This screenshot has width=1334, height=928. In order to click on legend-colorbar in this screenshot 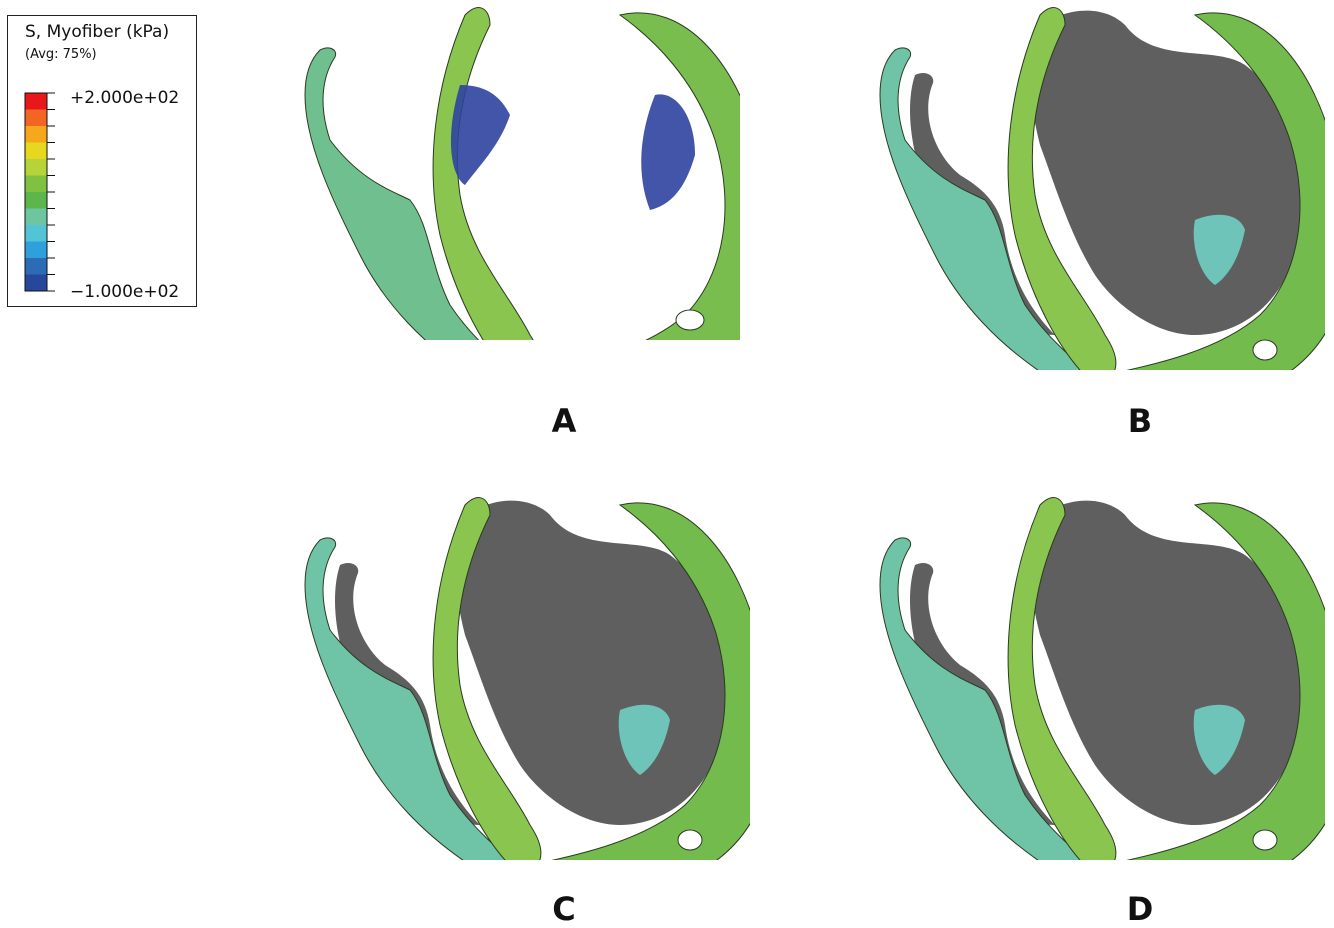, I will do `click(39, 192)`.